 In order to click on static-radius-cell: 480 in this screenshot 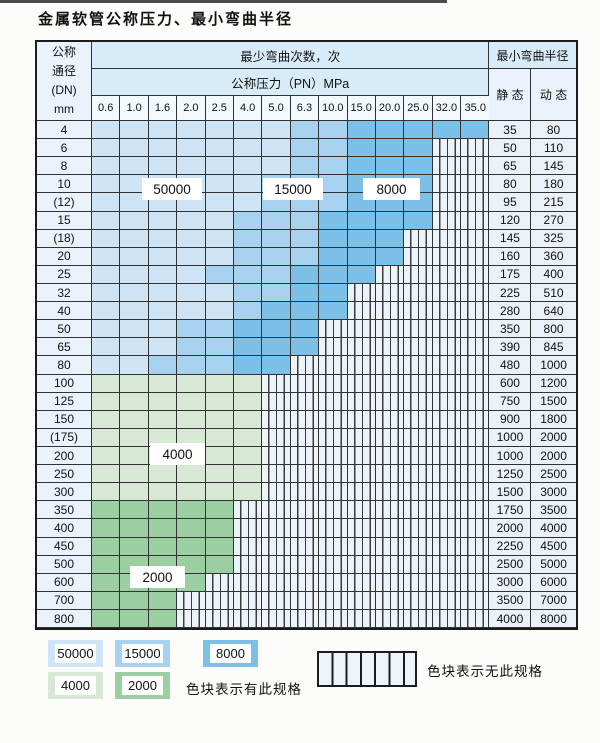, I will do `click(510, 365)`.